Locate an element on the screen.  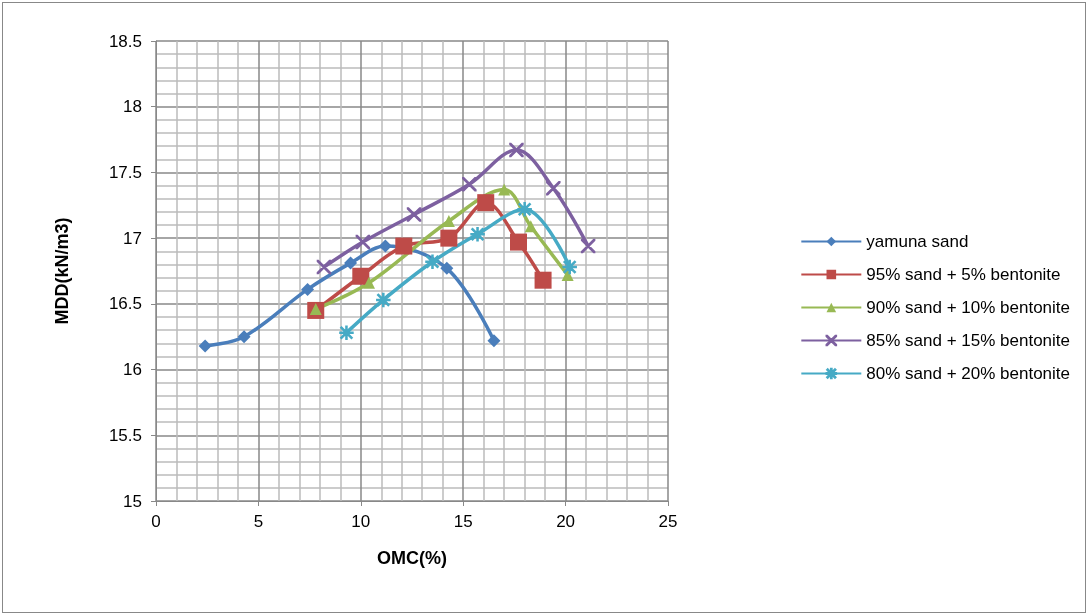
x-axis-title: OMC(%) is located at coordinates (412, 558).